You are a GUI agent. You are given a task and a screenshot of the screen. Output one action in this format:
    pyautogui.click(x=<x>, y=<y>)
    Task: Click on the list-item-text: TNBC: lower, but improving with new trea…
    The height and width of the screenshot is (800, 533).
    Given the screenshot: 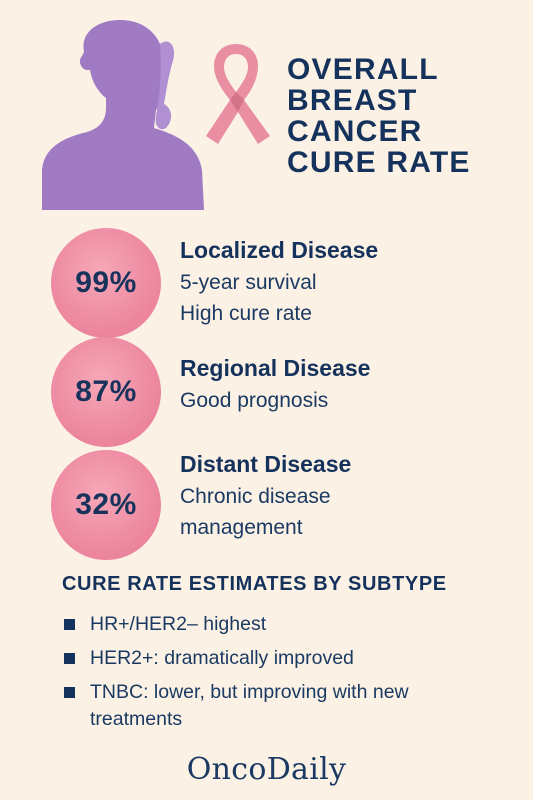 What is the action you would take?
    pyautogui.click(x=249, y=705)
    